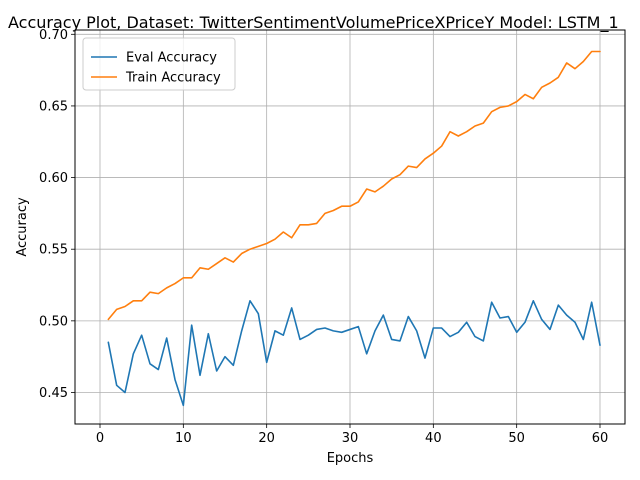 The width and height of the screenshot is (640, 480). Describe the element at coordinates (53, 321) in the screenshot. I see `y-tick-label: 0.50` at that location.